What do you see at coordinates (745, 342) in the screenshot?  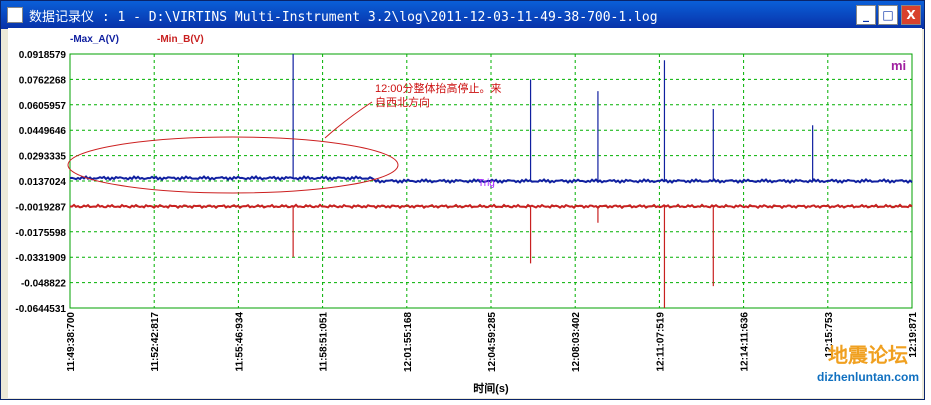 I see `x-tick-label: 12:14:11:636` at bounding box center [745, 342].